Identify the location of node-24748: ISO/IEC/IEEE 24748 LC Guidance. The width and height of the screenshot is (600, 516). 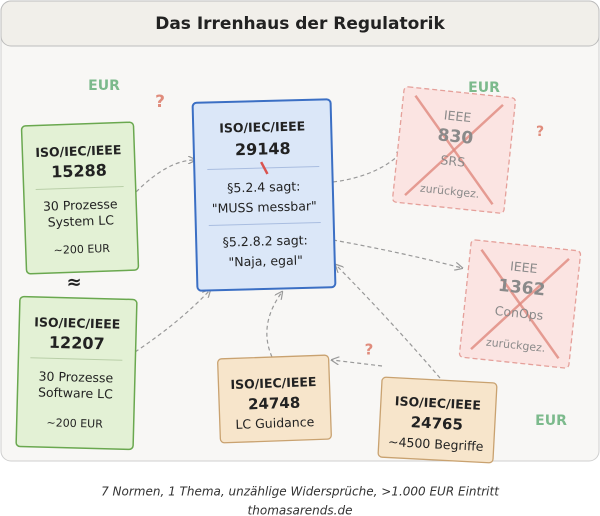
(274, 399).